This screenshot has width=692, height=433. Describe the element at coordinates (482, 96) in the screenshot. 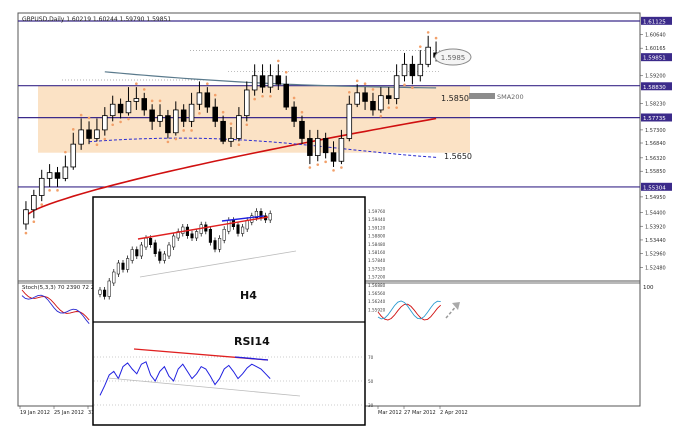

I see `sma-label-swatch` at that location.